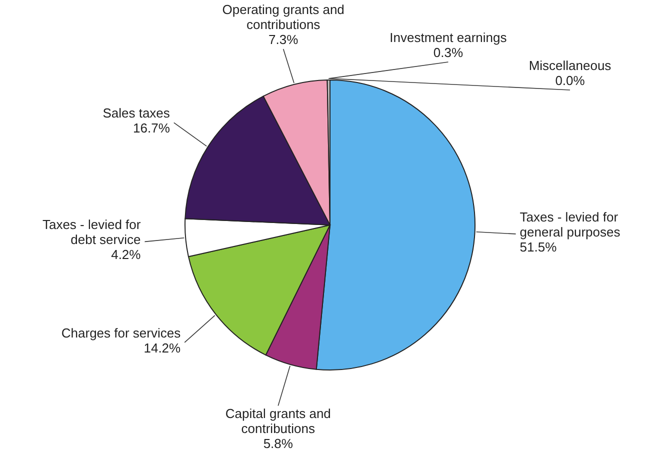  I want to click on data-label: 51.5%, so click(539, 246).